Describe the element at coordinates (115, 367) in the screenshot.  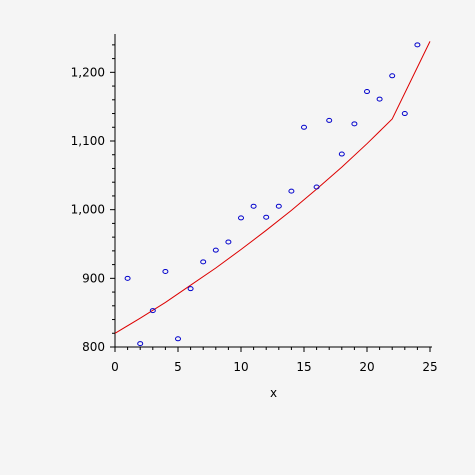
I see `x-tick-label: 0` at that location.